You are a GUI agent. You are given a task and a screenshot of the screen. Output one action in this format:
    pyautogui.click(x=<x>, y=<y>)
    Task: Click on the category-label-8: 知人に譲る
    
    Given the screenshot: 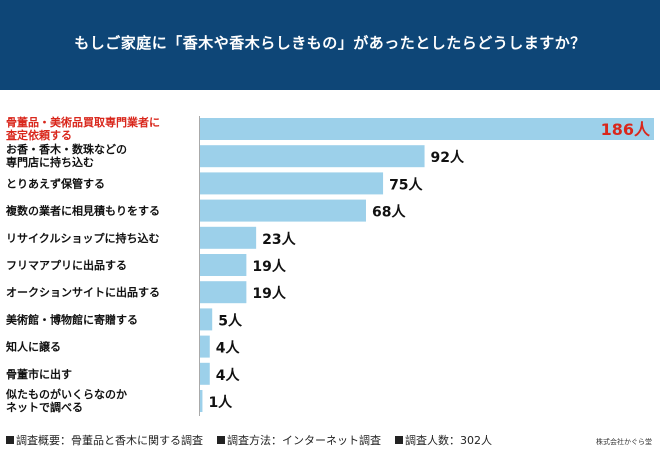 What is the action you would take?
    pyautogui.click(x=33, y=347)
    